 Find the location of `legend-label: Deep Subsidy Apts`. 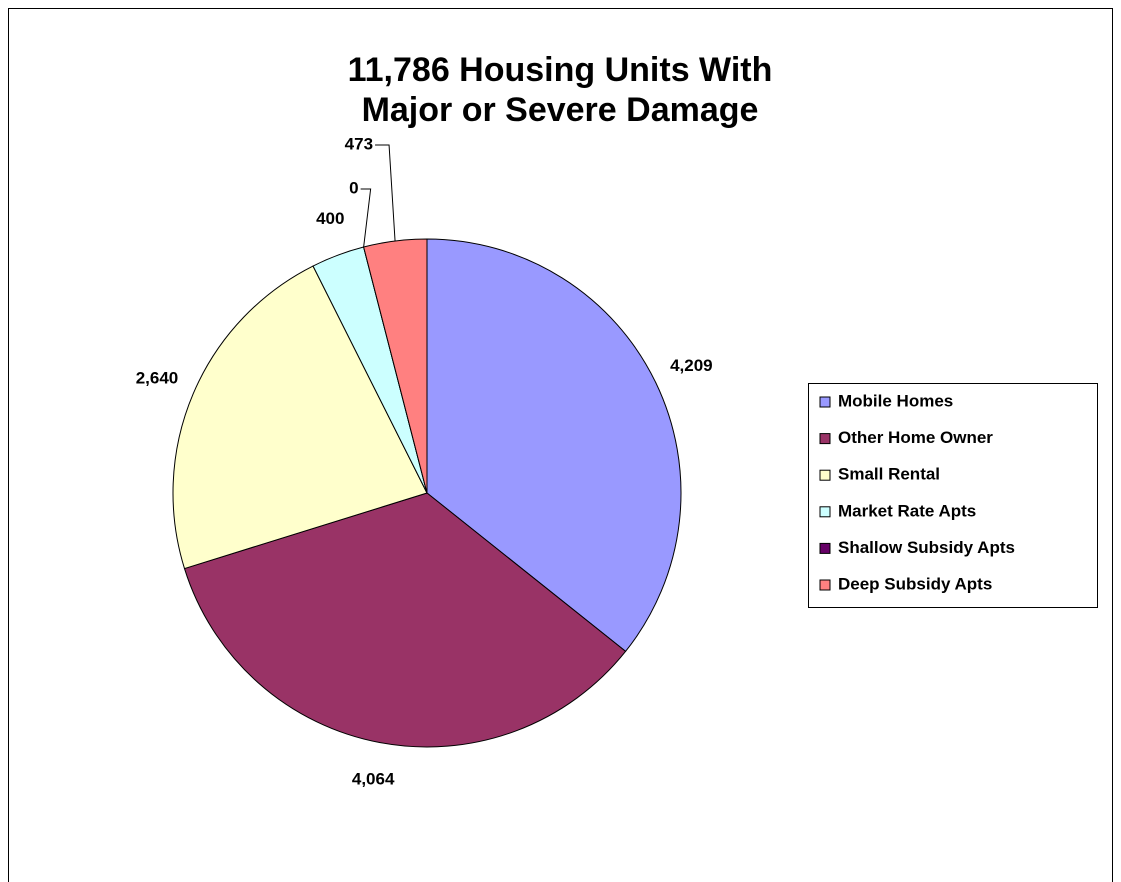

legend-label: Deep Subsidy Apts is located at coordinates (915, 583).